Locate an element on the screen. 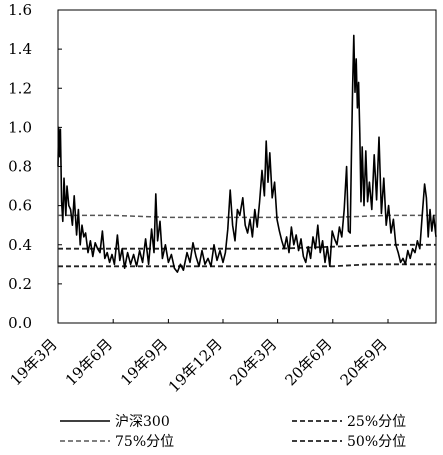 Image resolution: width=443 pixels, height=455 pixels. y-tick-label: 1.6 is located at coordinates (20, 10).